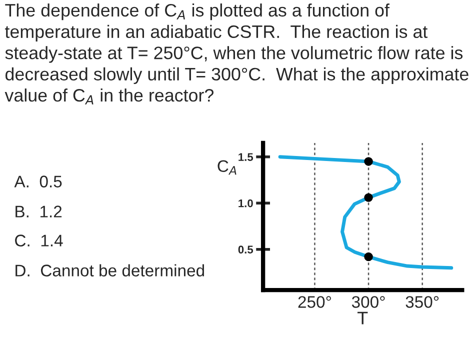 The width and height of the screenshot is (474, 347). What do you see at coordinates (246, 157) in the screenshot?
I see `y-tick-label: 1.5` at bounding box center [246, 157].